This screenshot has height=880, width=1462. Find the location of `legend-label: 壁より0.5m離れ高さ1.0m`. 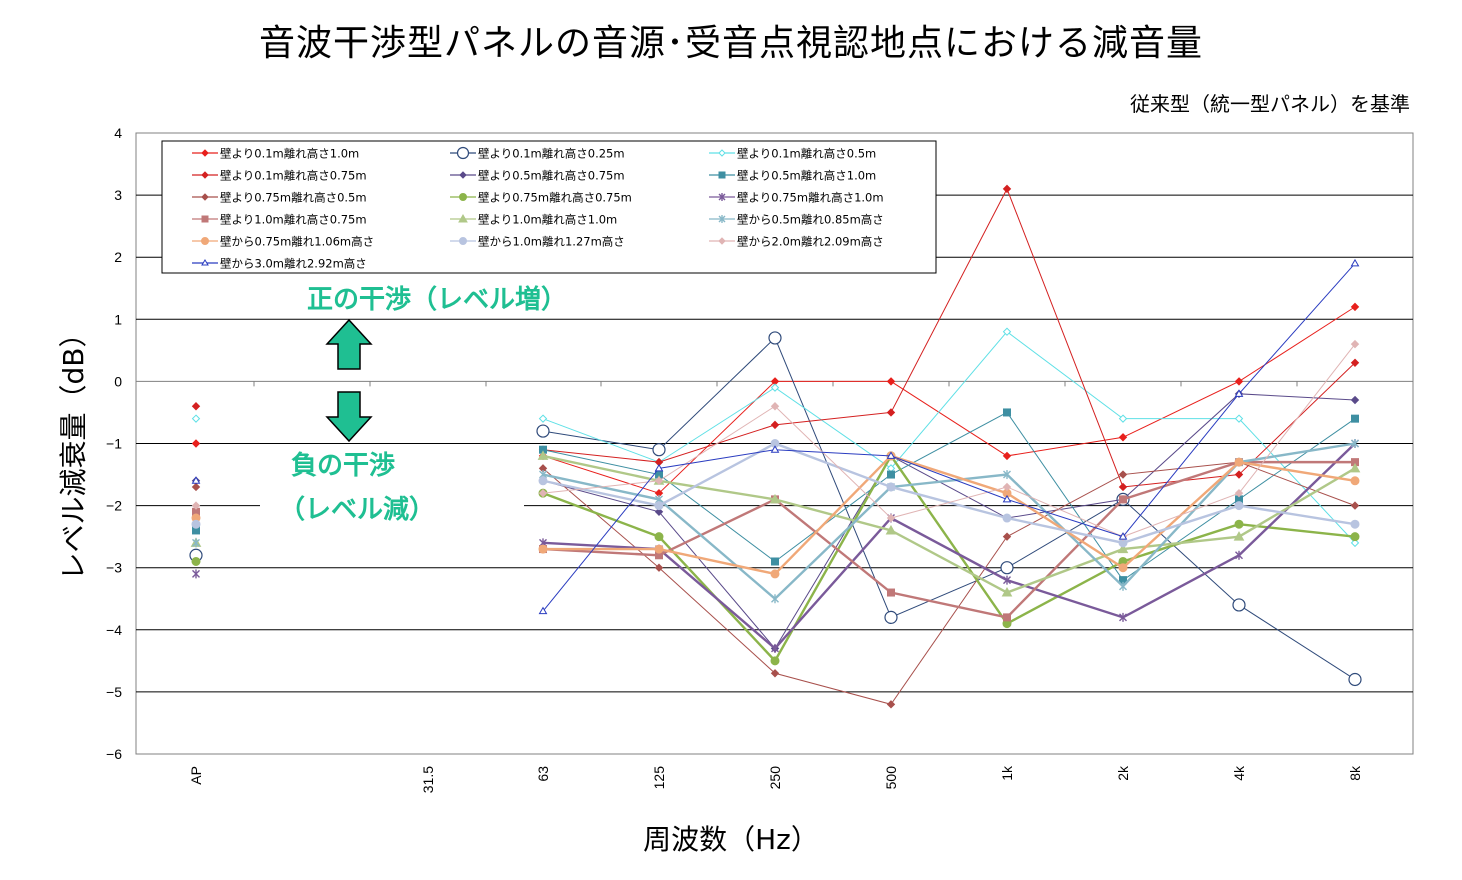

legend-label: 壁より0.5m離れ高さ1.0m is located at coordinates (806, 176).